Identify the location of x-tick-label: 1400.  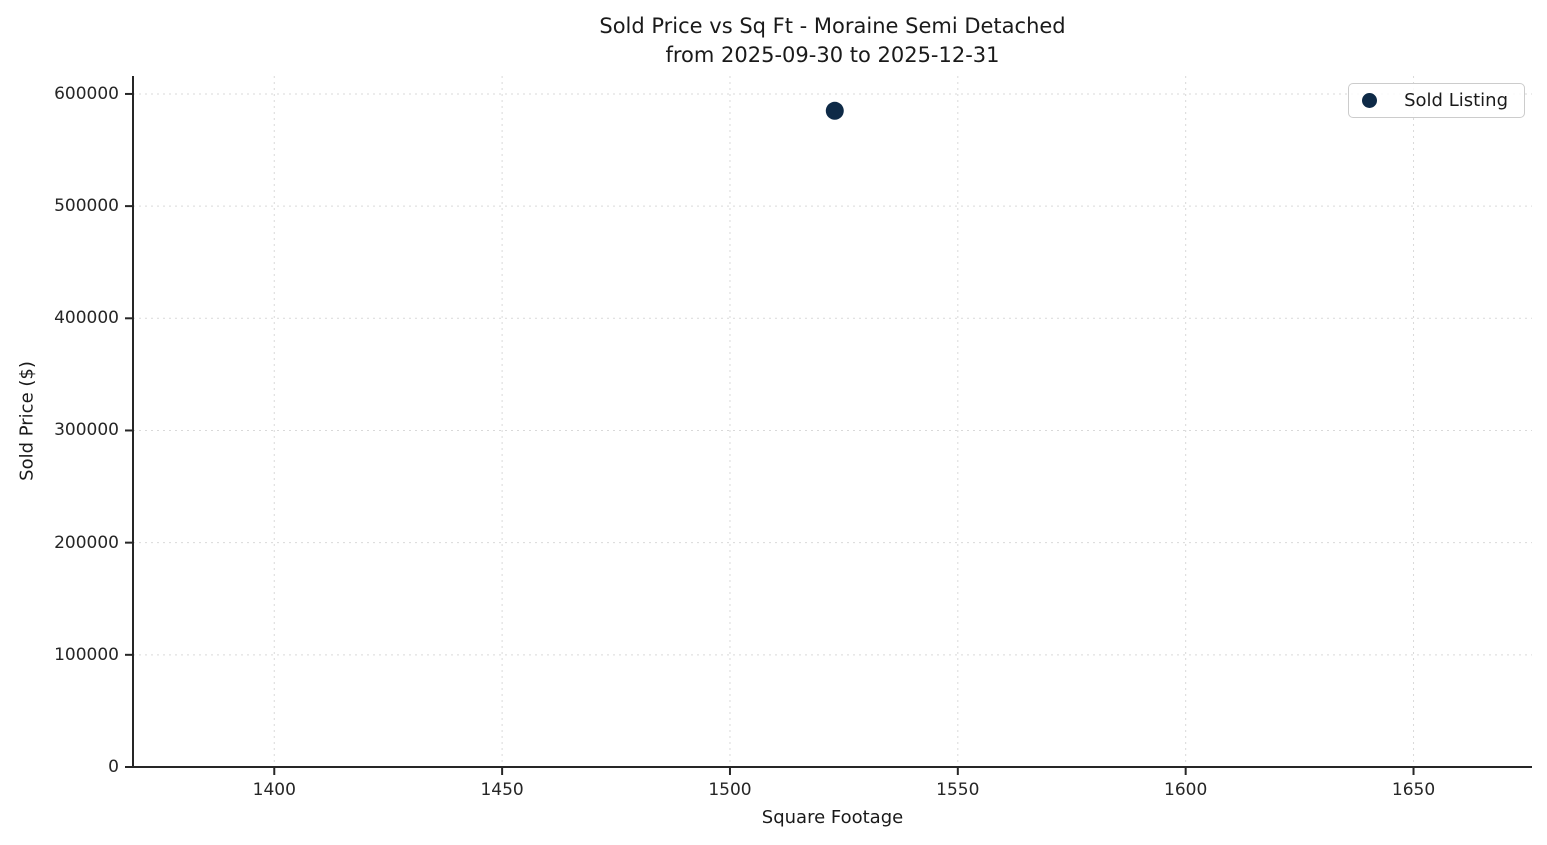
(274, 790).